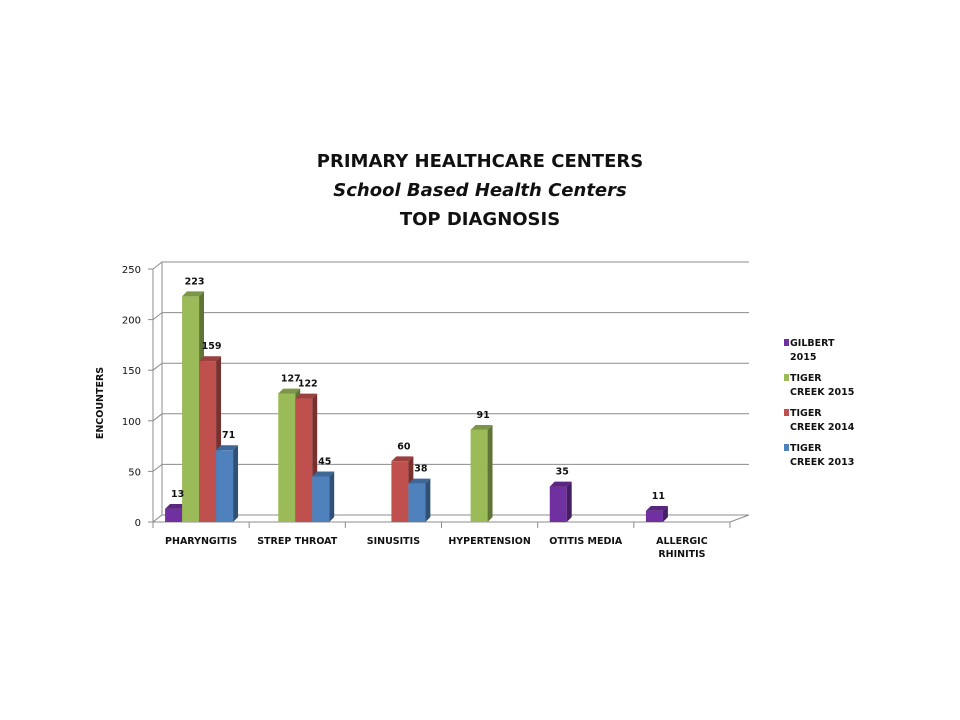 The image size is (960, 720). What do you see at coordinates (822, 385) in the screenshot?
I see `legend-label: TIGER CREEK 2015` at bounding box center [822, 385].